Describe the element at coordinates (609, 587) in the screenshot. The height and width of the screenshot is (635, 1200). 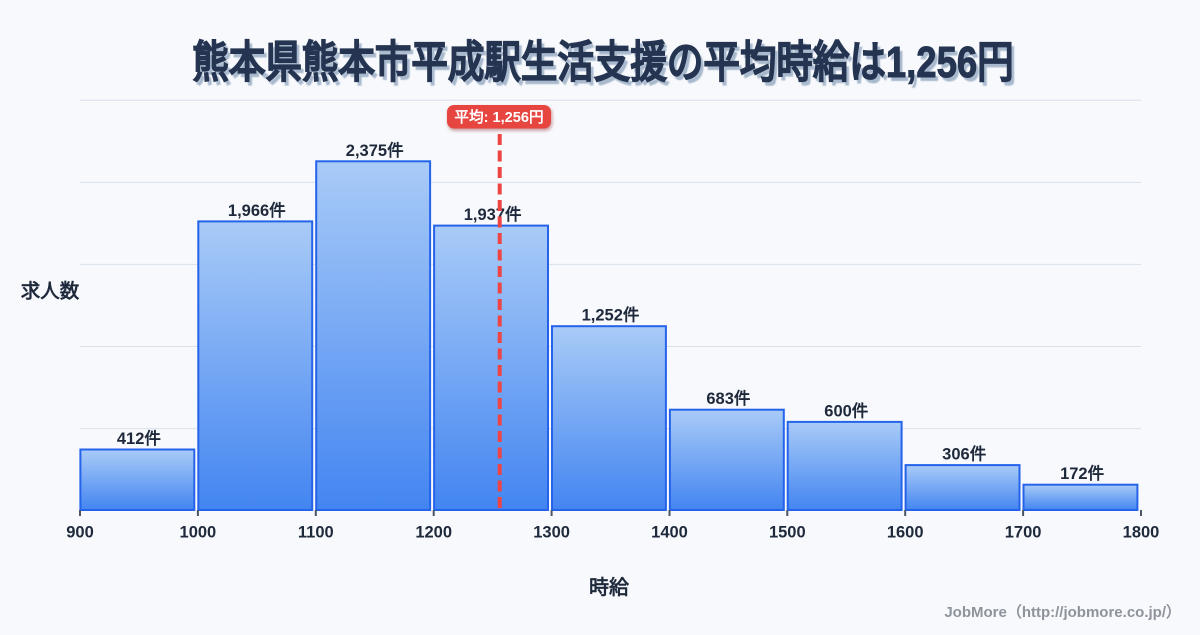
I see `svg-text: 時給` at that location.